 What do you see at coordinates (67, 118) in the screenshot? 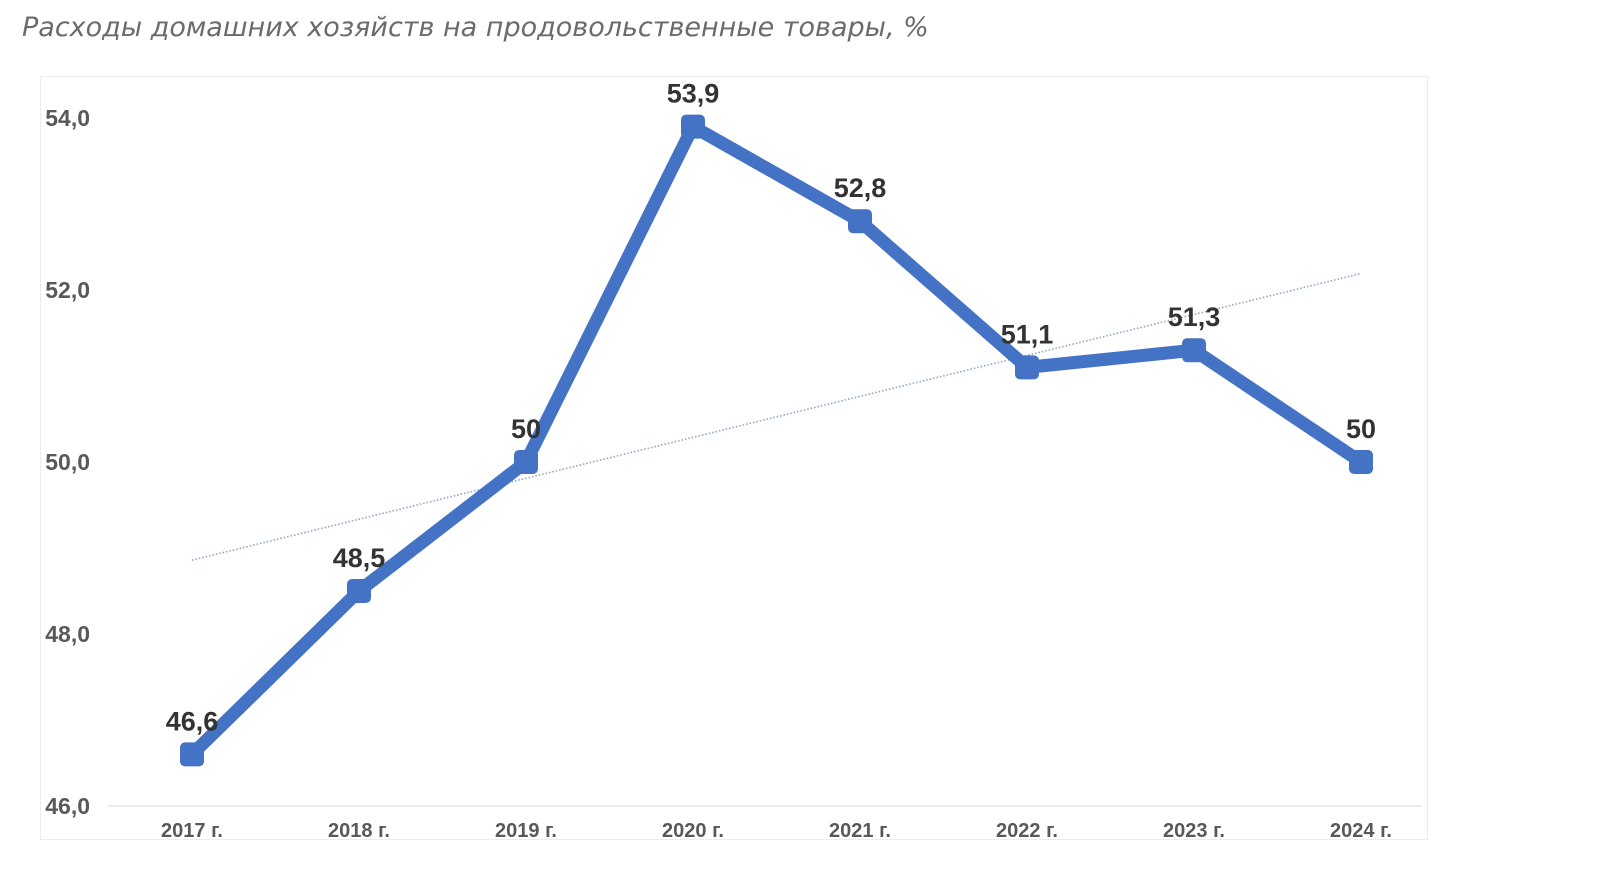
I see `y-tick-label: 54,0` at bounding box center [67, 118].